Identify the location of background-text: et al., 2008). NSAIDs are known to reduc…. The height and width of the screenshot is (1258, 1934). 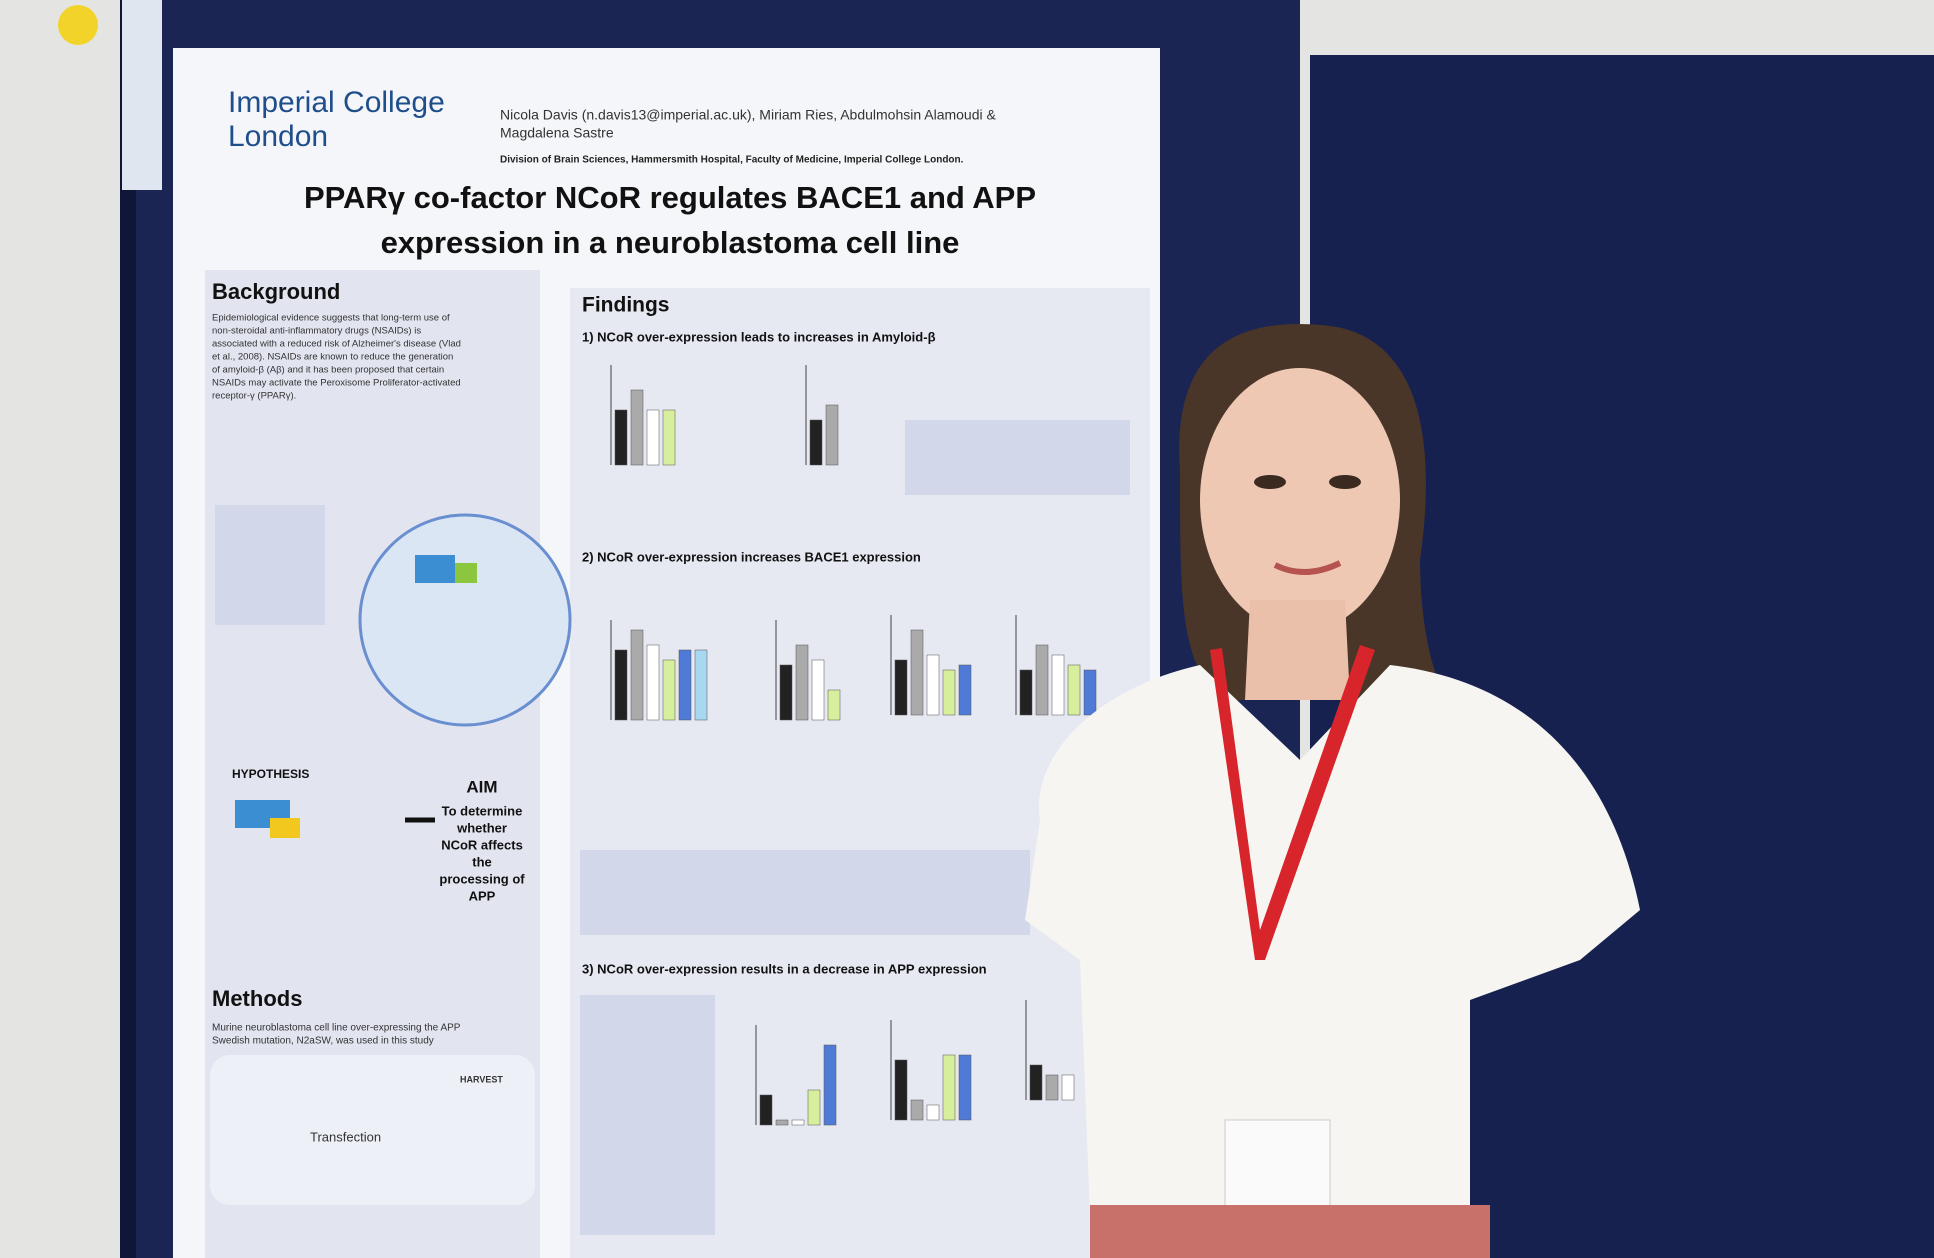
(332, 357).